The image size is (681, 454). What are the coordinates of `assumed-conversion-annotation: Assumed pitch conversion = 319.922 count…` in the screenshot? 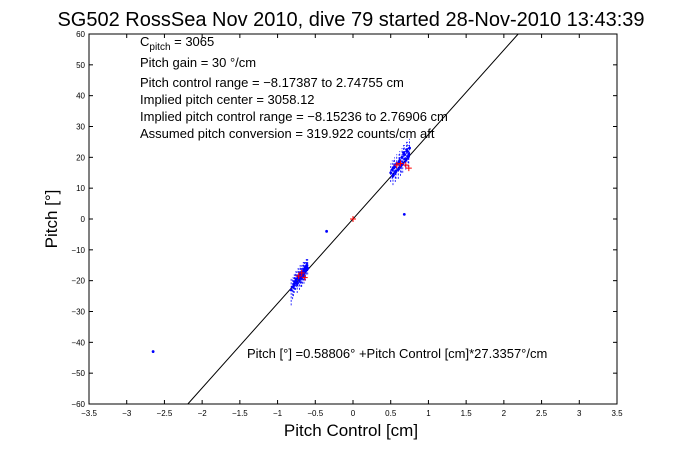 It's located at (287, 133).